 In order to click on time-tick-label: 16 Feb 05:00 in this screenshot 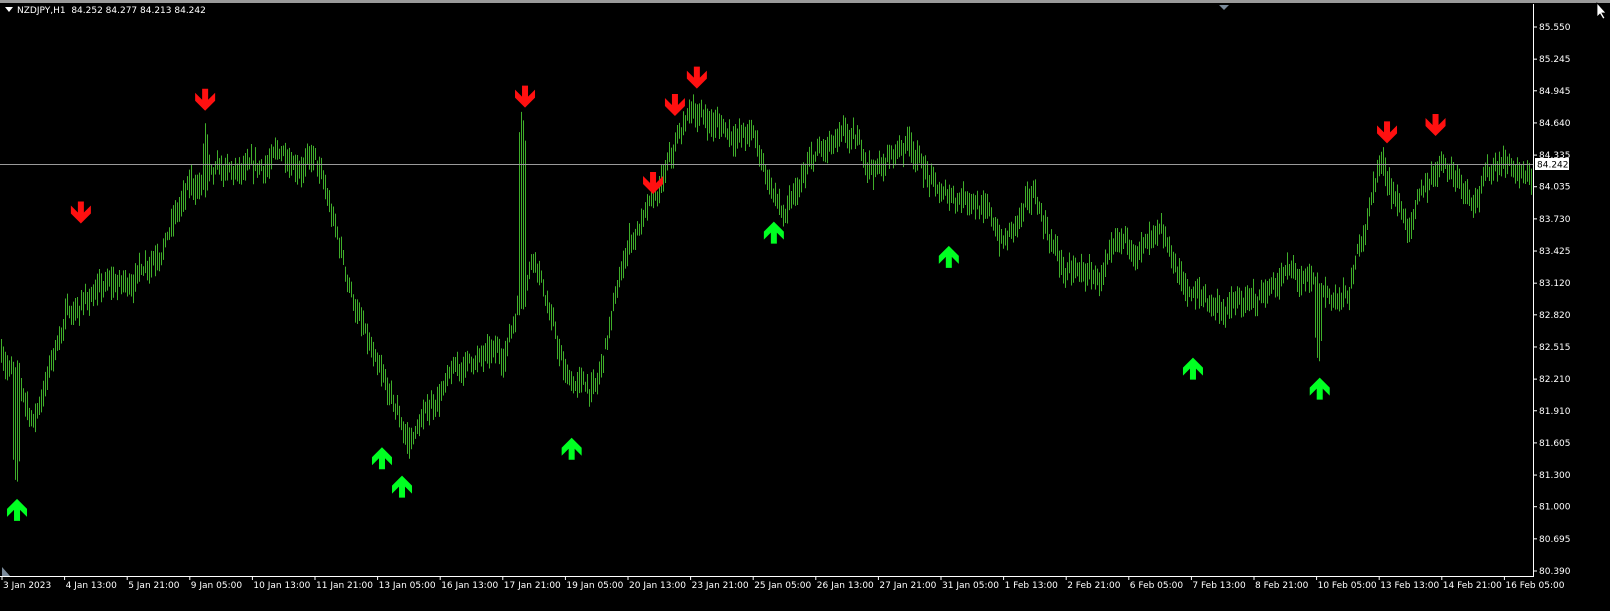, I will do `click(1534, 586)`.